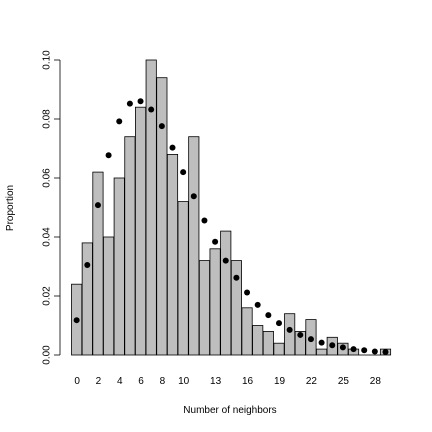  Describe the element at coordinates (227, 381) in the screenshot. I see `x-axis-tick-labels: 0 2 4 6 8 10 13 16 19 22 25 28` at that location.